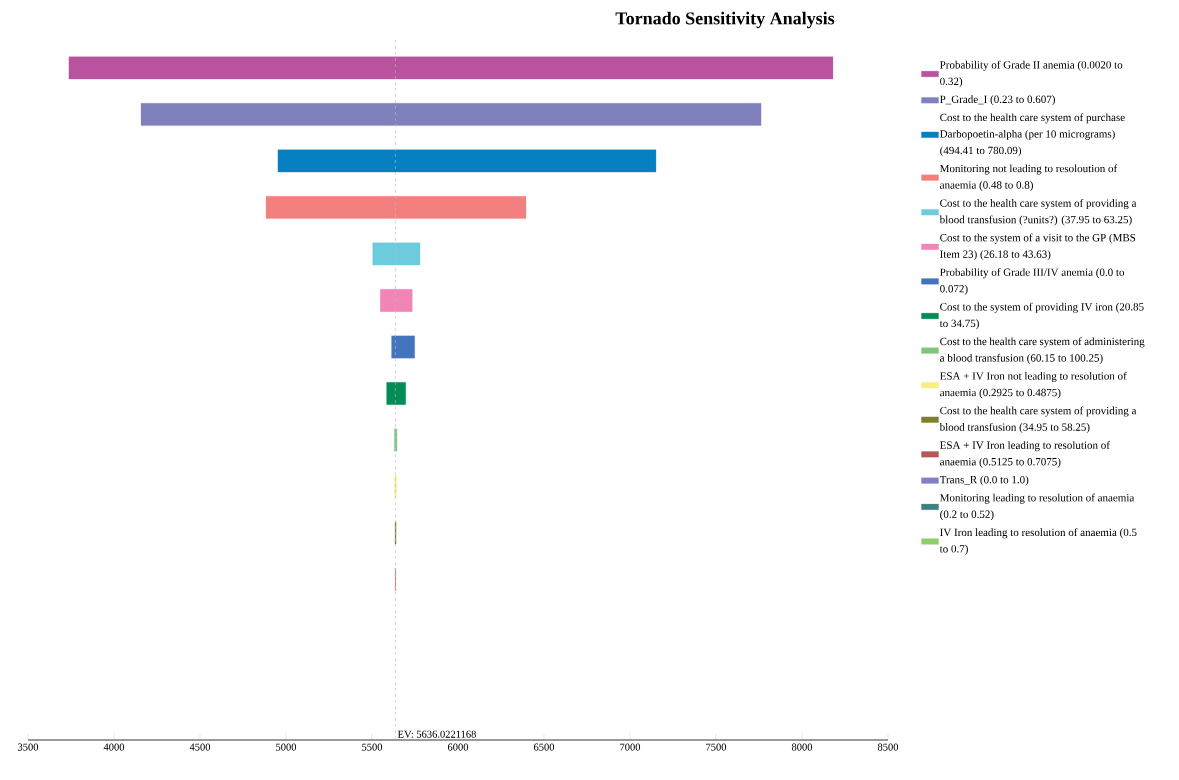 This screenshot has height=780, width=1179. I want to click on x-tick-label: 6000, so click(458, 747).